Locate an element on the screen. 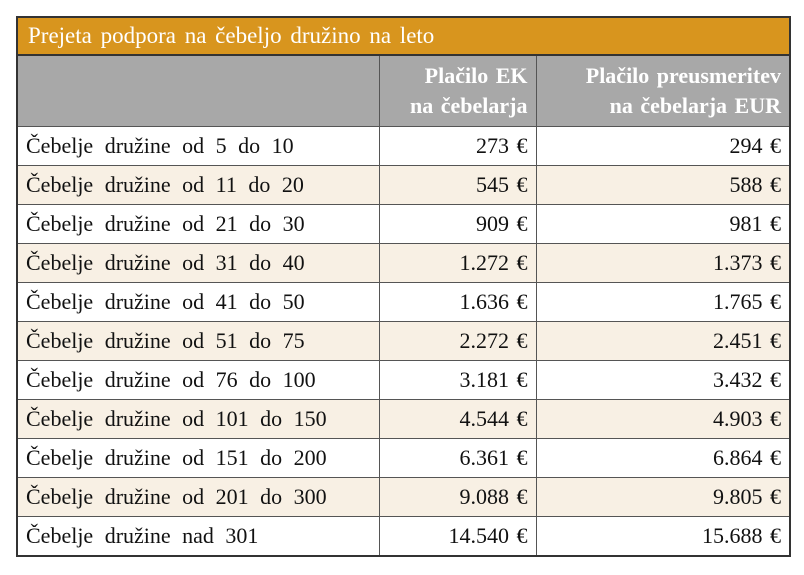  amount-cell: 2.272 € is located at coordinates (457, 341).